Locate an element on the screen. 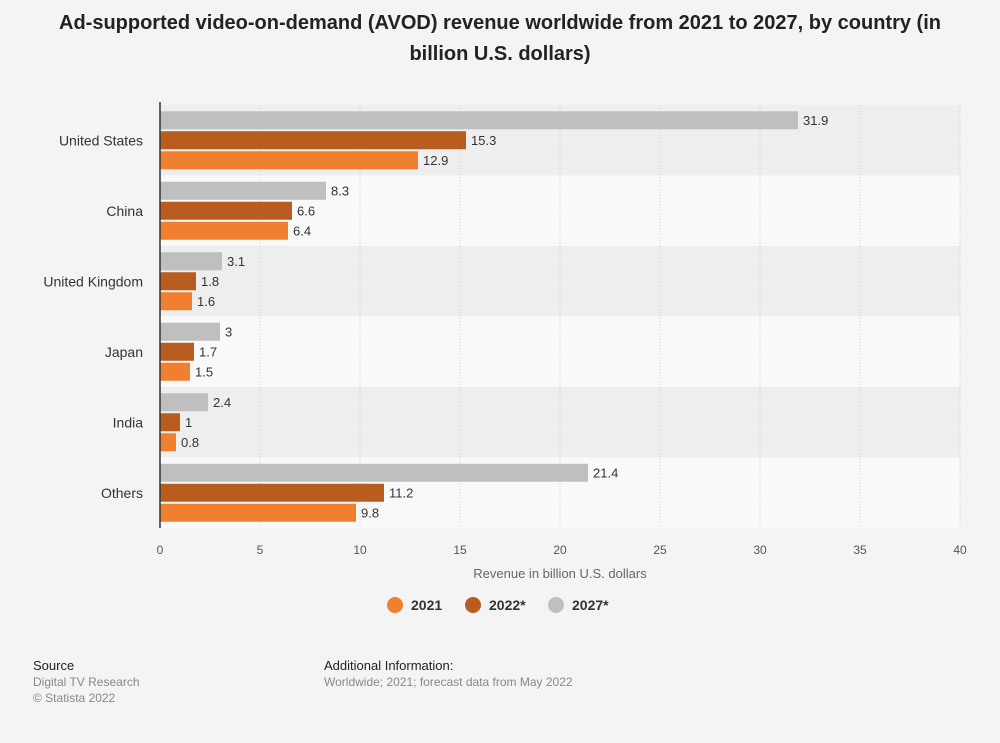  data-label-china-2021: 6.4 is located at coordinates (302, 230).